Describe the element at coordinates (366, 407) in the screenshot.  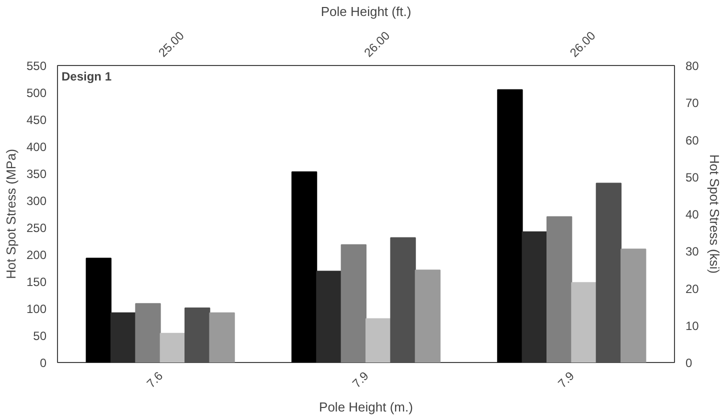
I see `x-axis-title: Pole Height (m.)` at that location.